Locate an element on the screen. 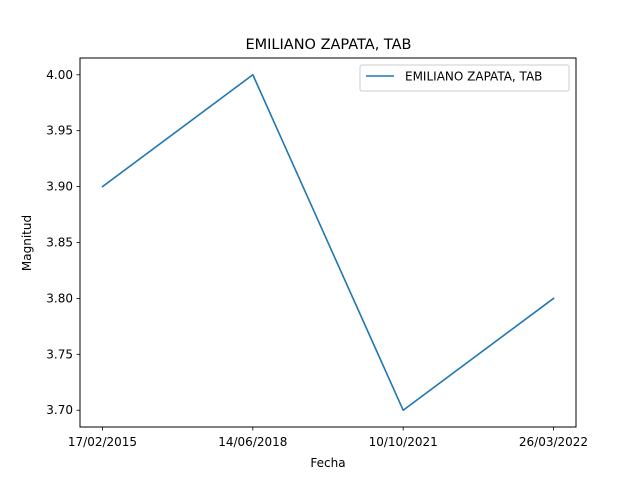  x-tick-label: 26/03/2022 is located at coordinates (553, 442).